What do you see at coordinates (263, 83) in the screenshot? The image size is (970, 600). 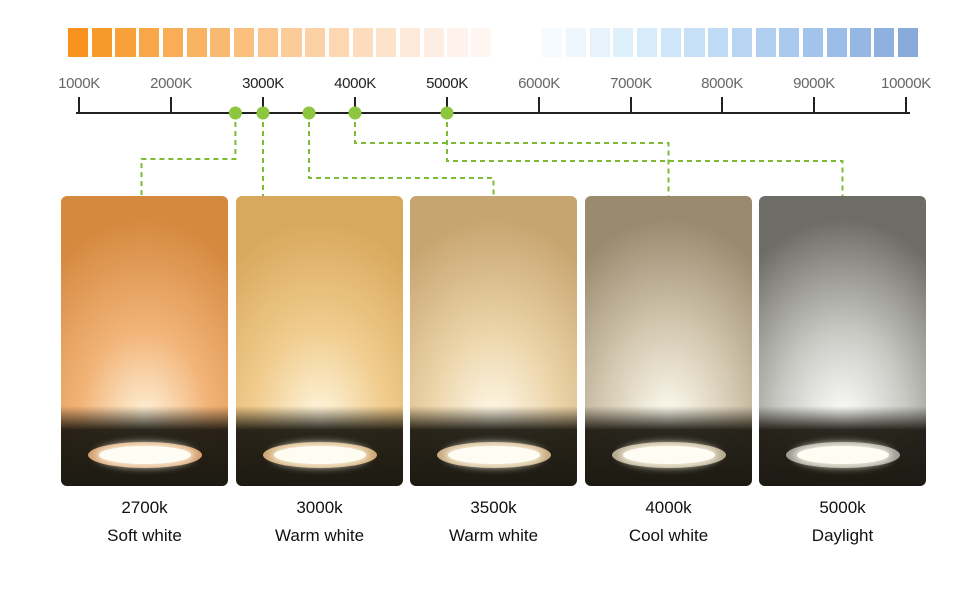 I see `scale-tick-label: 3000K` at bounding box center [263, 83].